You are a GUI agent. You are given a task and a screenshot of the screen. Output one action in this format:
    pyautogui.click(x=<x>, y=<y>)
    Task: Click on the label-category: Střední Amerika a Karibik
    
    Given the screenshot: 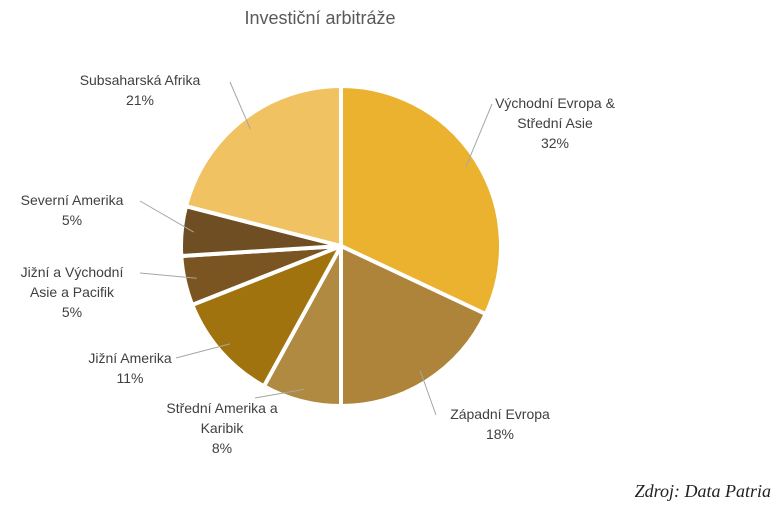 What is the action you would take?
    pyautogui.click(x=222, y=418)
    